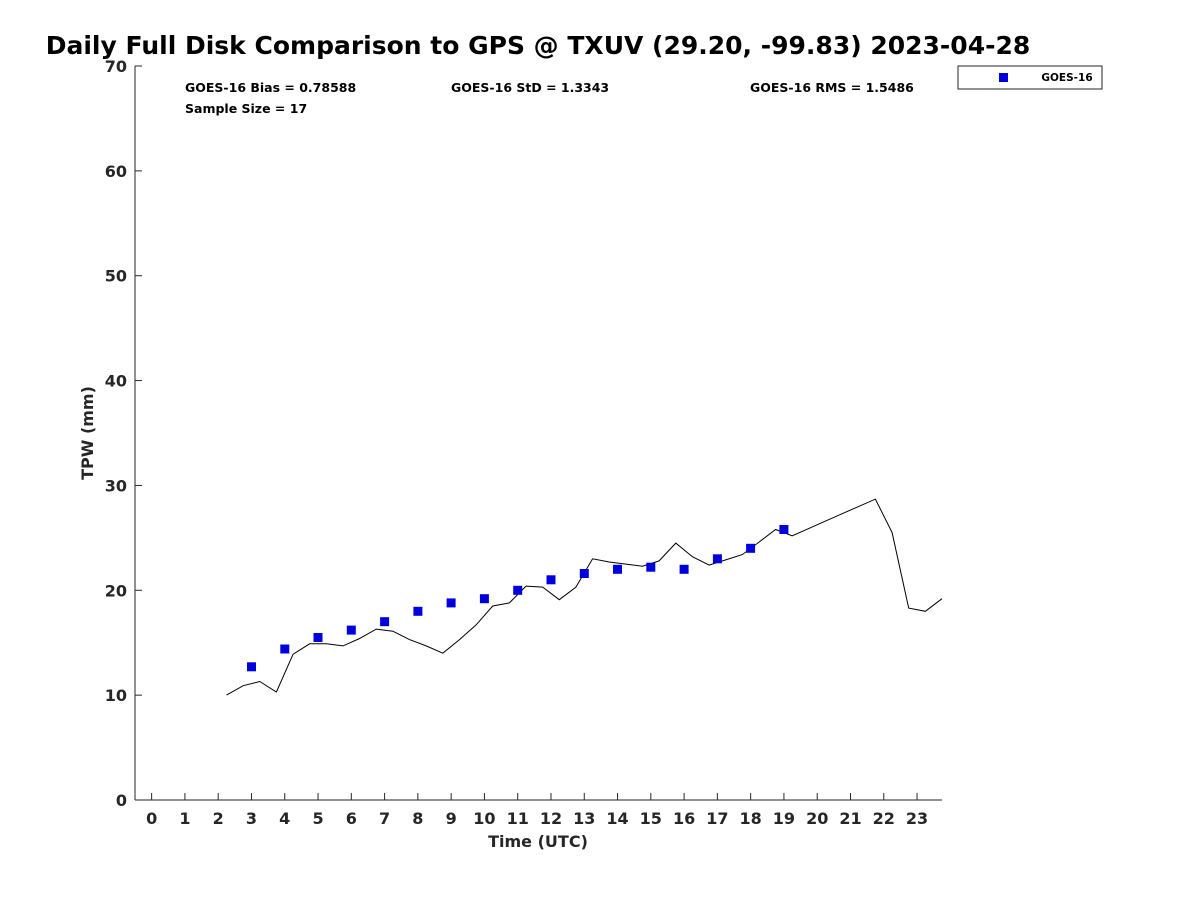  I want to click on legend-box, so click(1030, 77).